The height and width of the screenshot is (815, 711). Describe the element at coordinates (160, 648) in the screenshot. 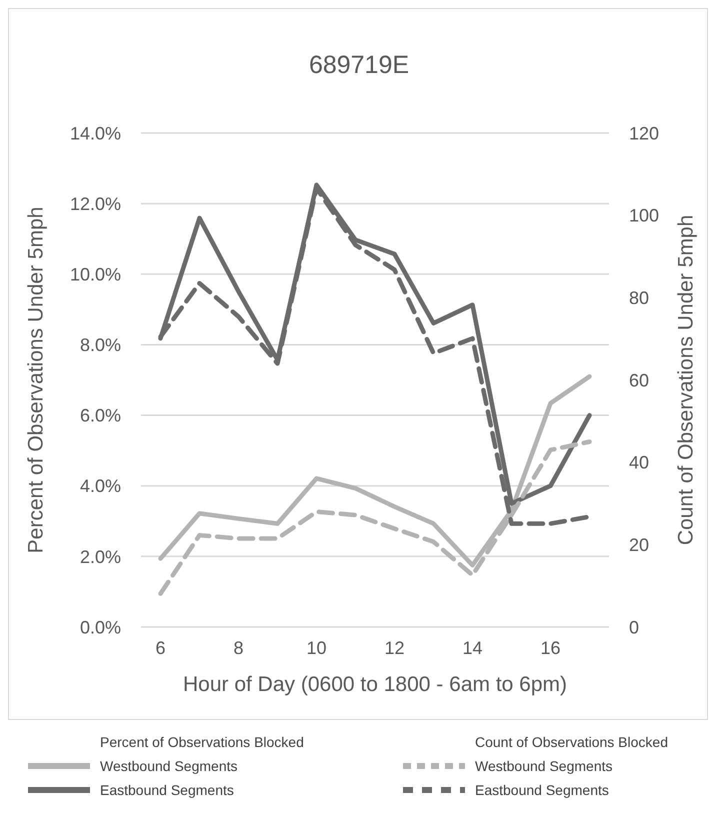

I see `x-tick-label: 6` at that location.